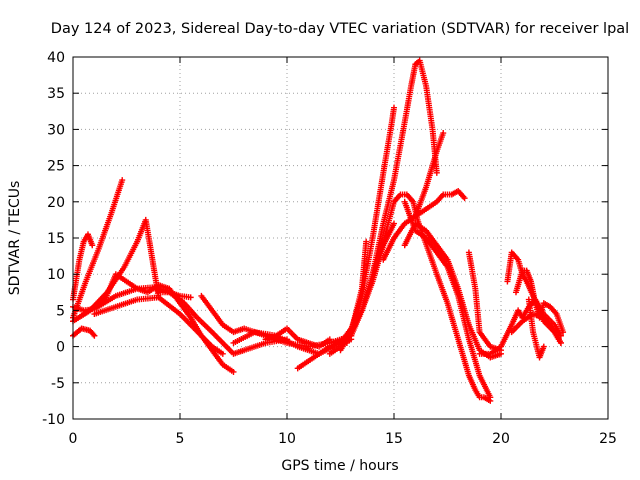 The width and height of the screenshot is (640, 480). I want to click on x-tick-label: 15, so click(394, 439).